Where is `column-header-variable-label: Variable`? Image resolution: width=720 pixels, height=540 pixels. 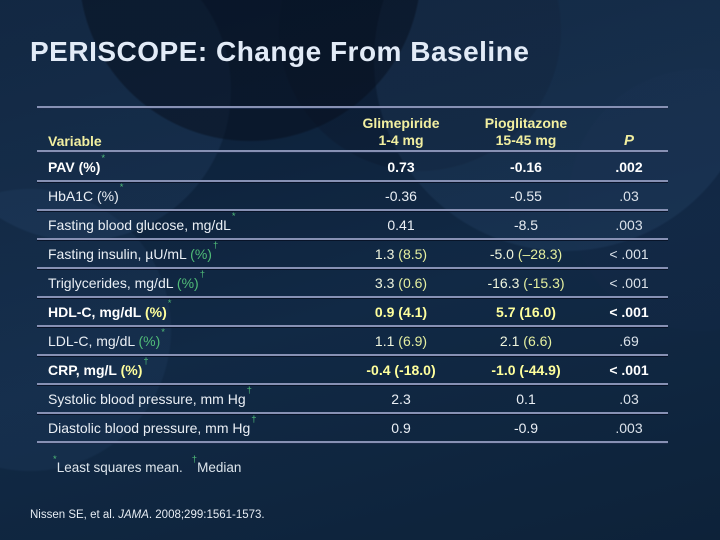 column-header-variable-label: Variable is located at coordinates (75, 141).